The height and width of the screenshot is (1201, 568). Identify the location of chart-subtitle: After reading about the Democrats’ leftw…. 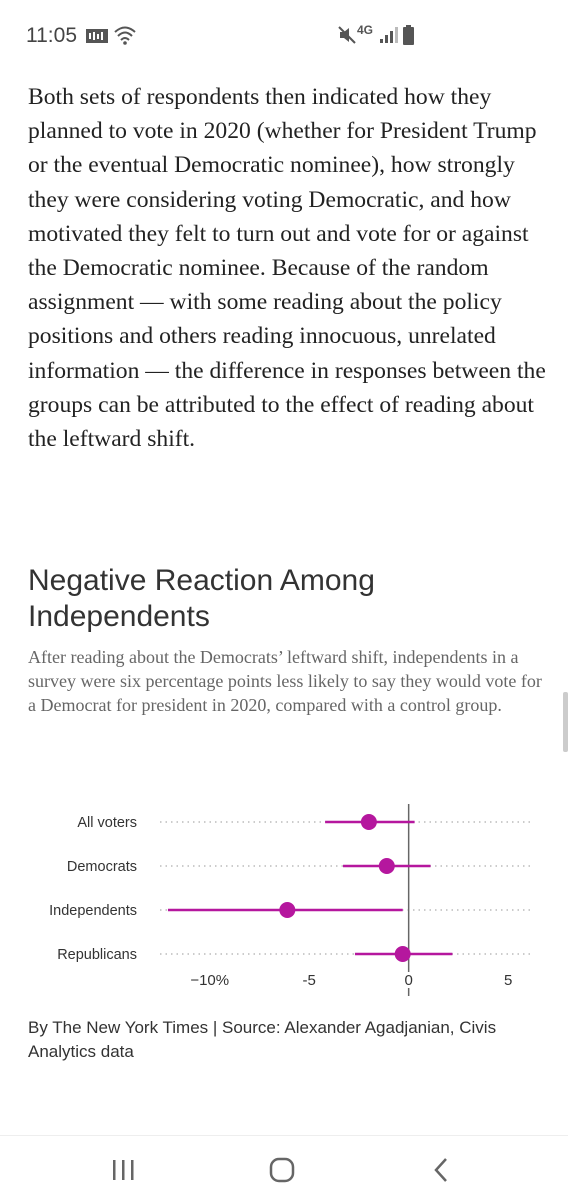
(288, 681).